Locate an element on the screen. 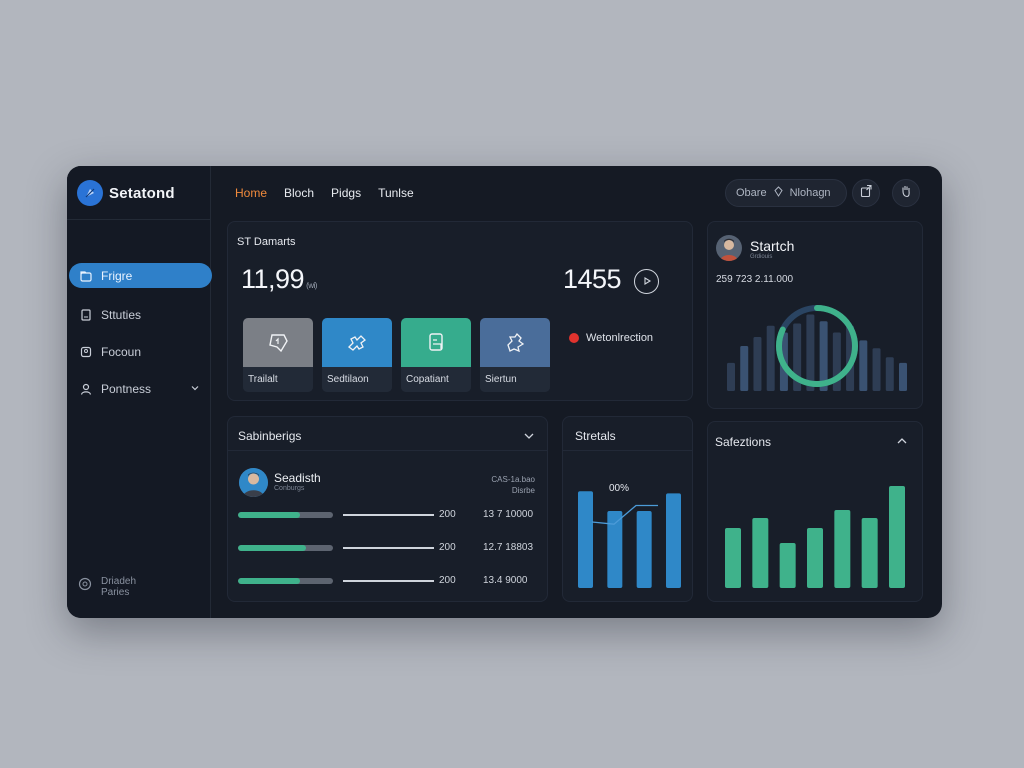 The width and height of the screenshot is (1024, 768). settings-icon is located at coordinates (85, 587).